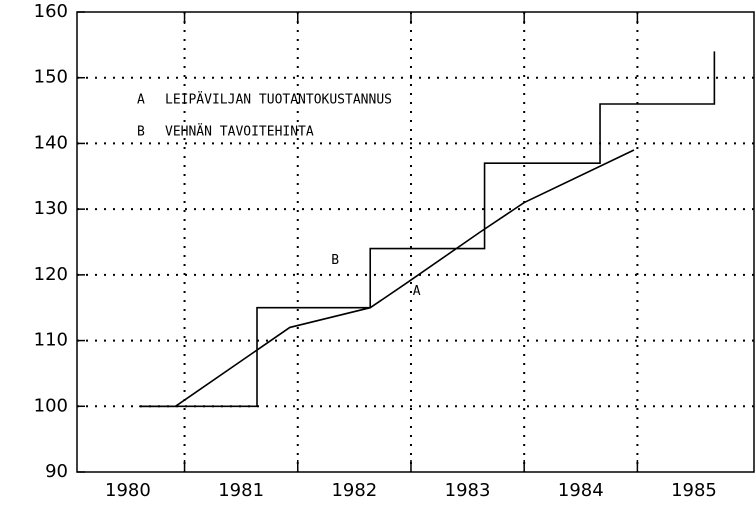 This screenshot has height=505, width=755. What do you see at coordinates (141, 132) in the screenshot?
I see `legend-key: B` at bounding box center [141, 132].